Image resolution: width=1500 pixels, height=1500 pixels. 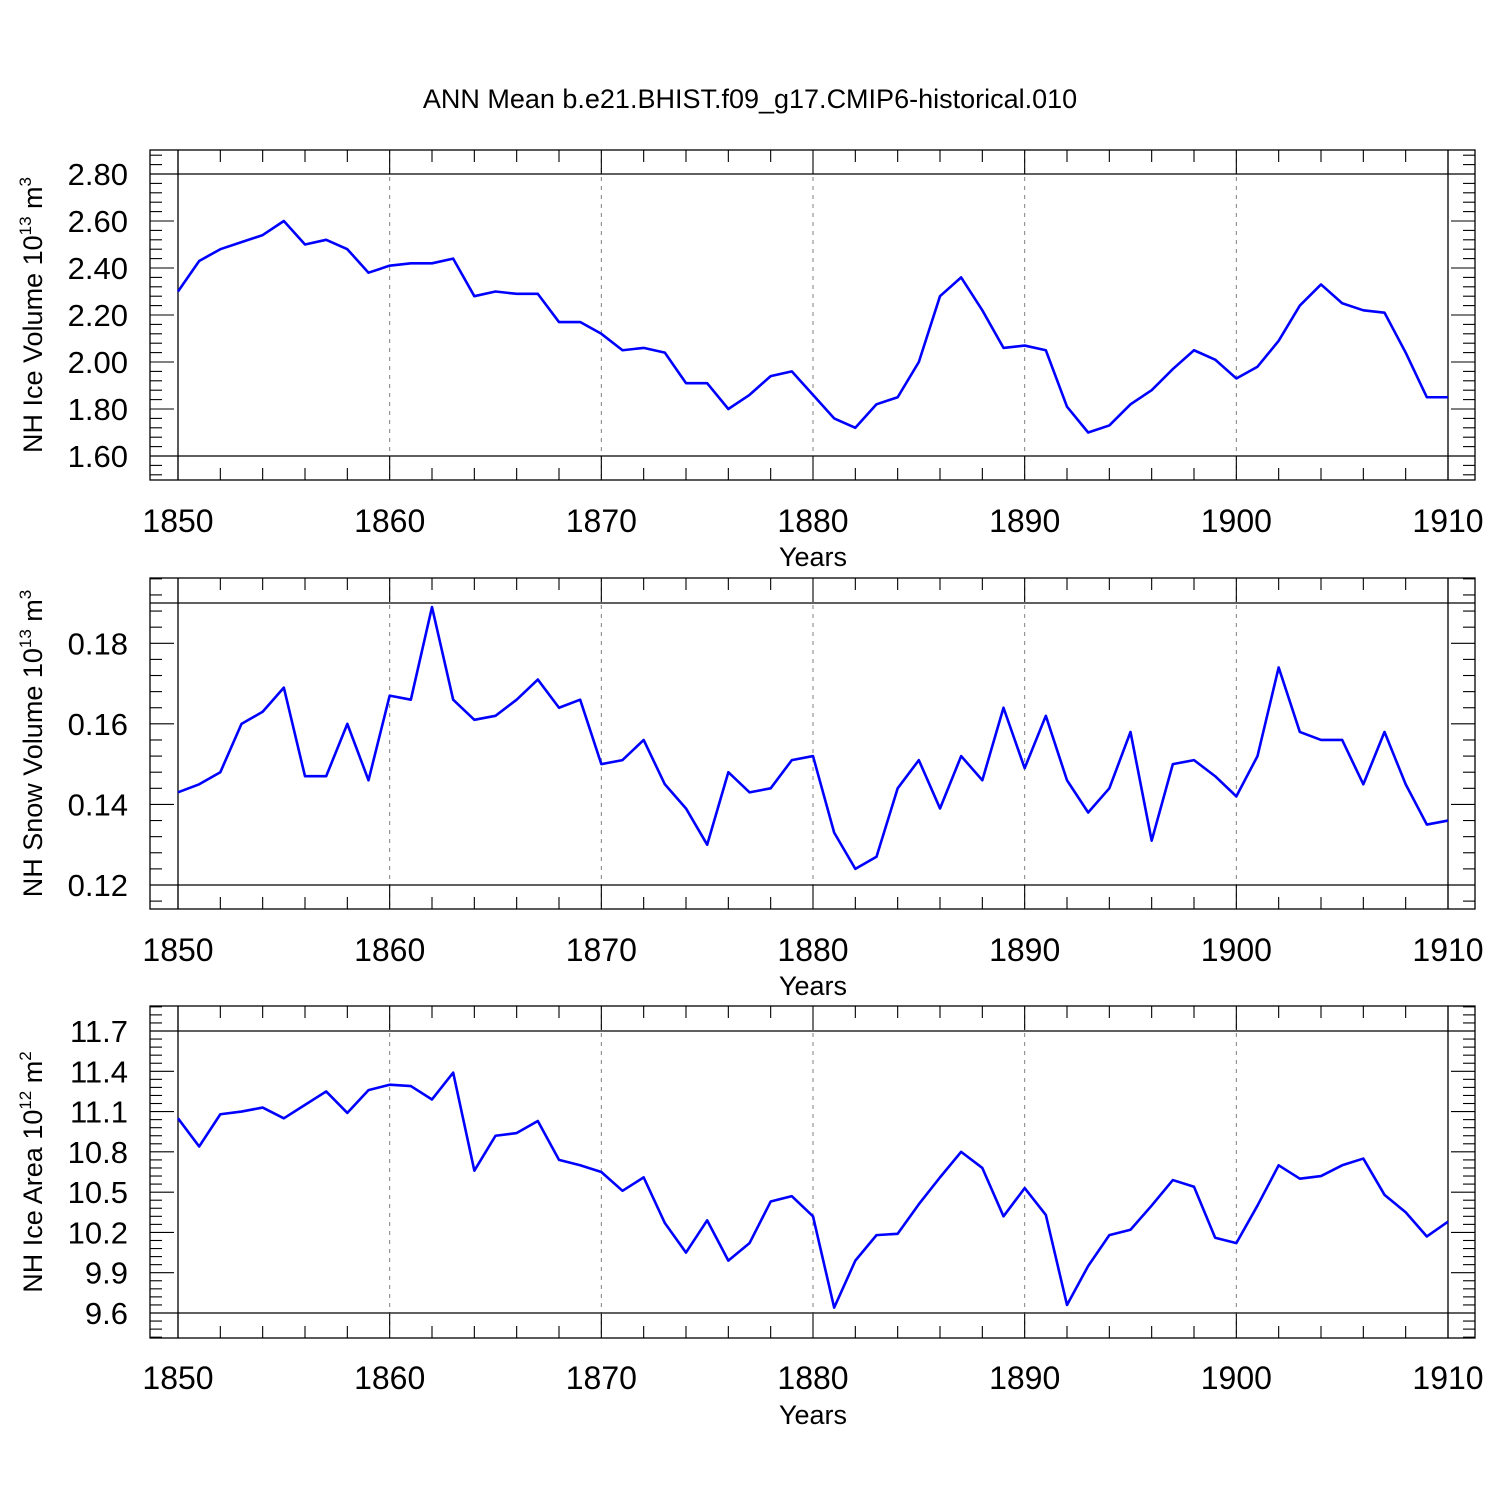 What do you see at coordinates (98, 409) in the screenshot?
I see `y-tick-label: 1.80` at bounding box center [98, 409].